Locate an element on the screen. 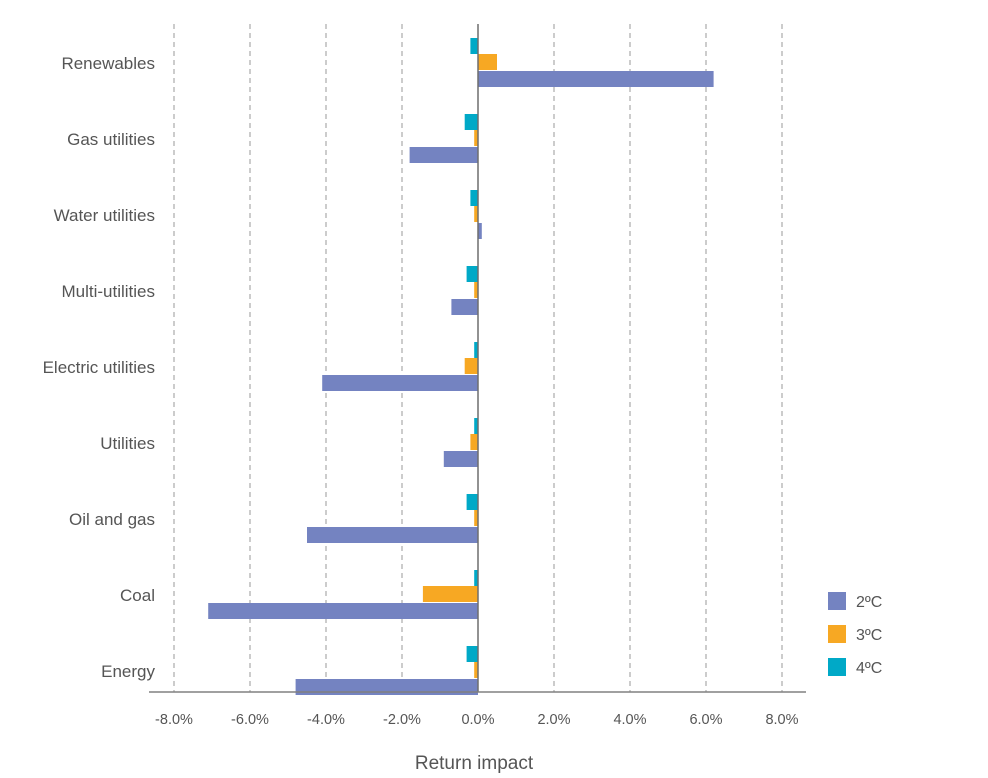 This screenshot has height=778, width=988. x-tick-label: 6.0% is located at coordinates (705, 720).